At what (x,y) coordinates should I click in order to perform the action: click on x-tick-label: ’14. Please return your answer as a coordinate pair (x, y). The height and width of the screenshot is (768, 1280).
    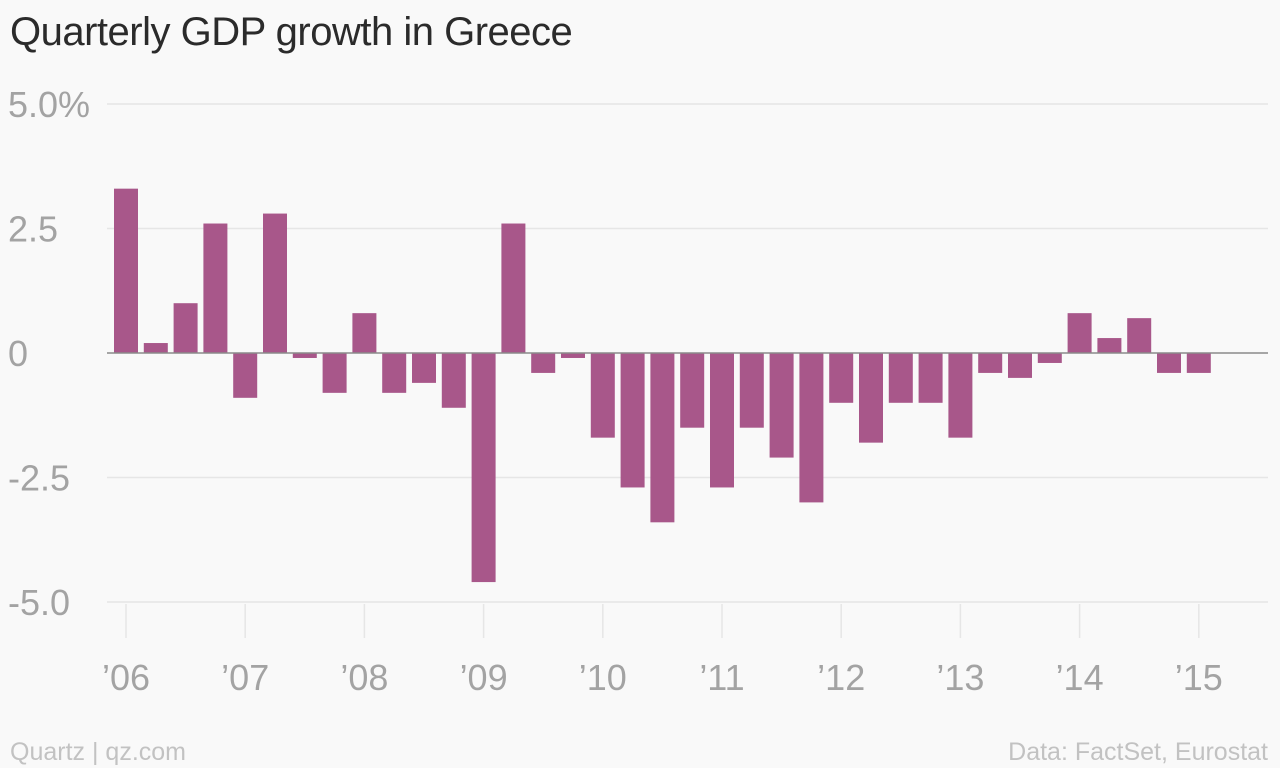
    Looking at the image, I should click on (1080, 677).